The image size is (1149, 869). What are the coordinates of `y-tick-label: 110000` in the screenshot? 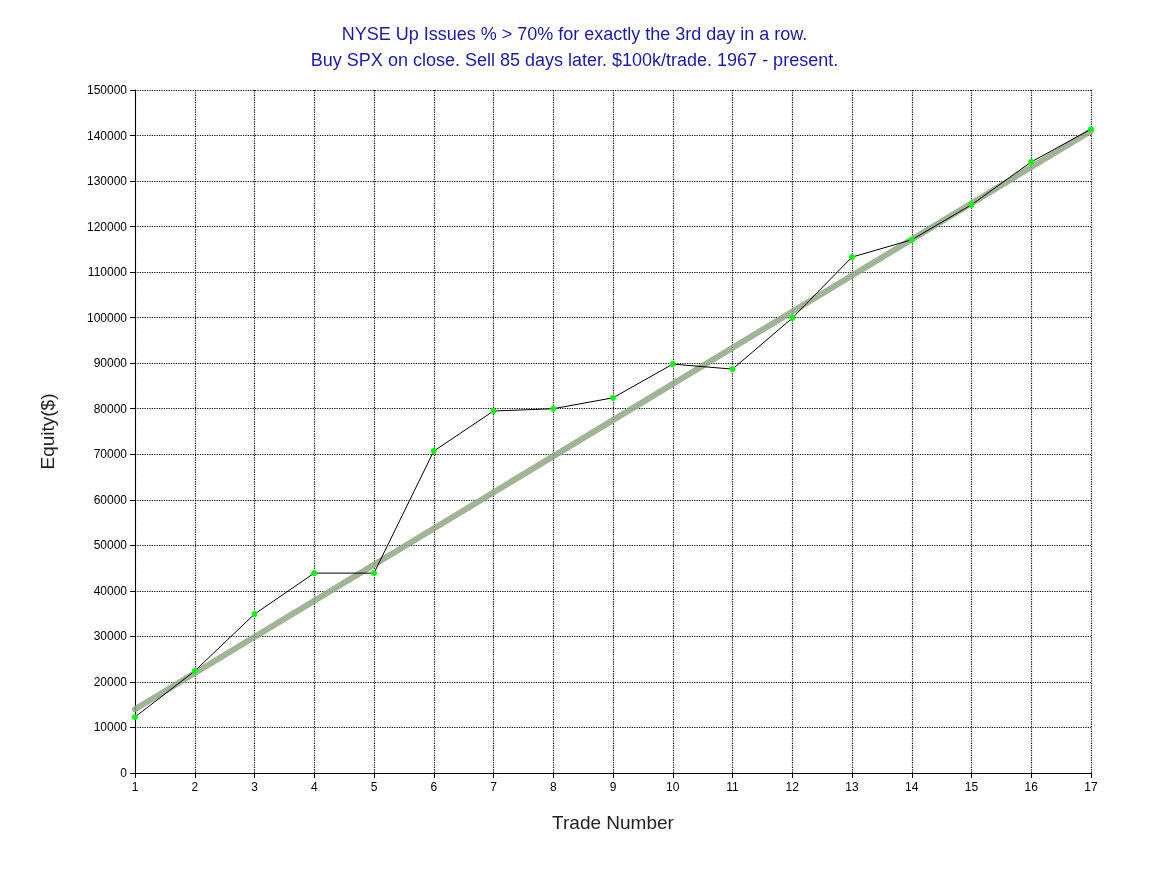 It's located at (107, 272).